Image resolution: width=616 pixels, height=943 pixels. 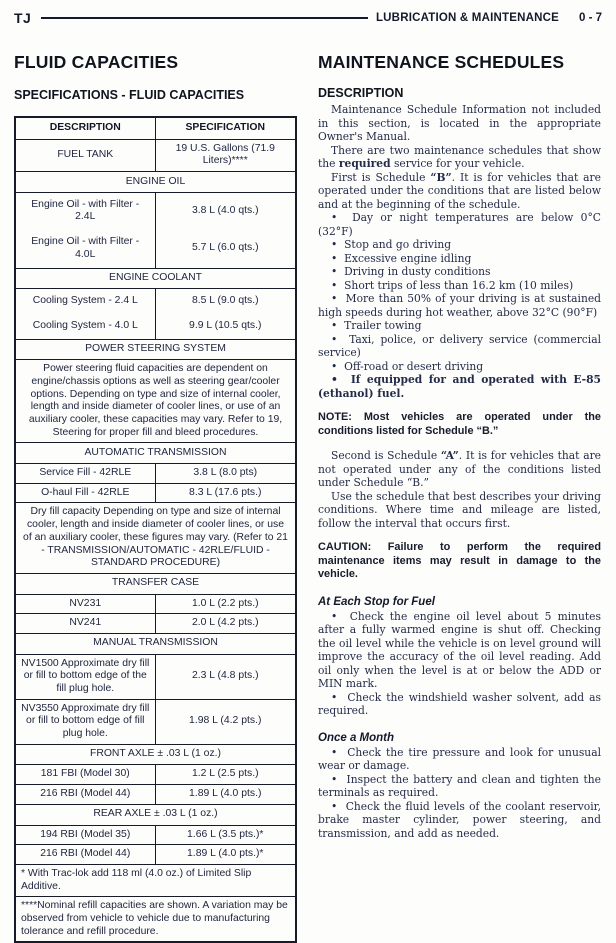 What do you see at coordinates (86, 473) in the screenshot?
I see `table-cell-description: Service Fill - 42RLE` at bounding box center [86, 473].